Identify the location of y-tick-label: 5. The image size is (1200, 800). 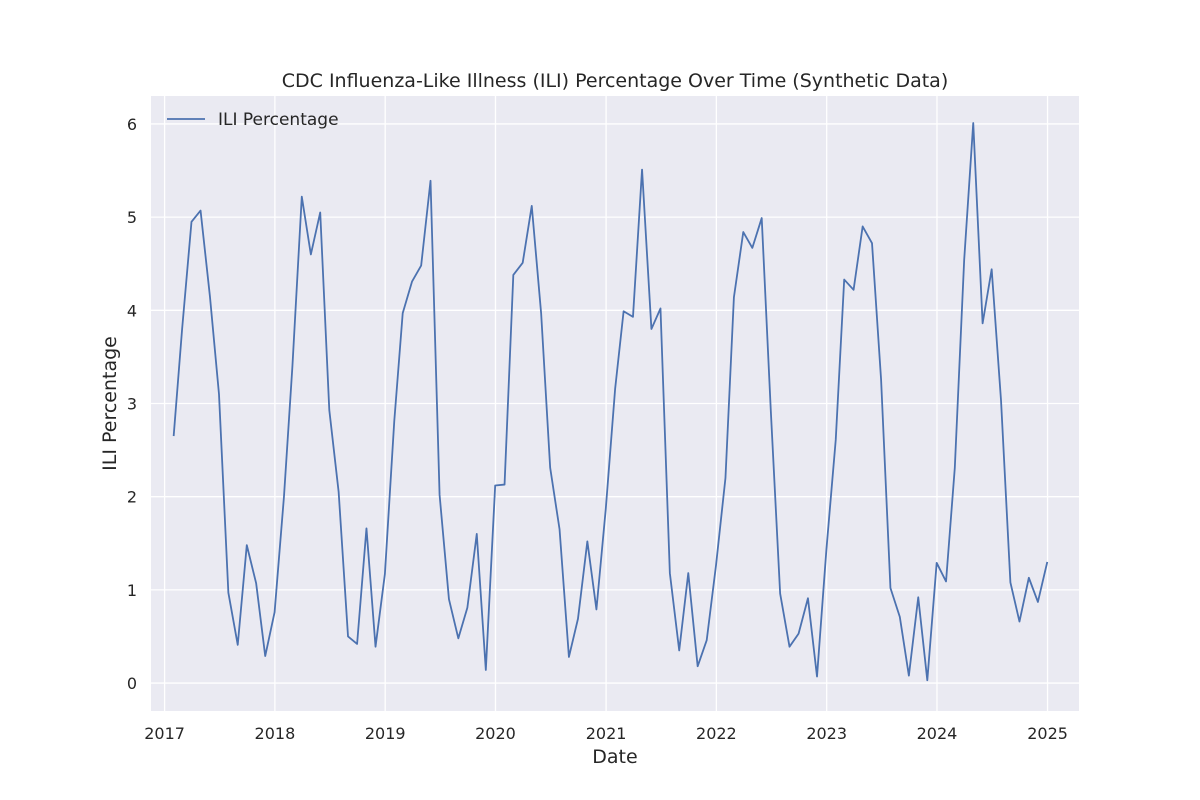
(132, 217).